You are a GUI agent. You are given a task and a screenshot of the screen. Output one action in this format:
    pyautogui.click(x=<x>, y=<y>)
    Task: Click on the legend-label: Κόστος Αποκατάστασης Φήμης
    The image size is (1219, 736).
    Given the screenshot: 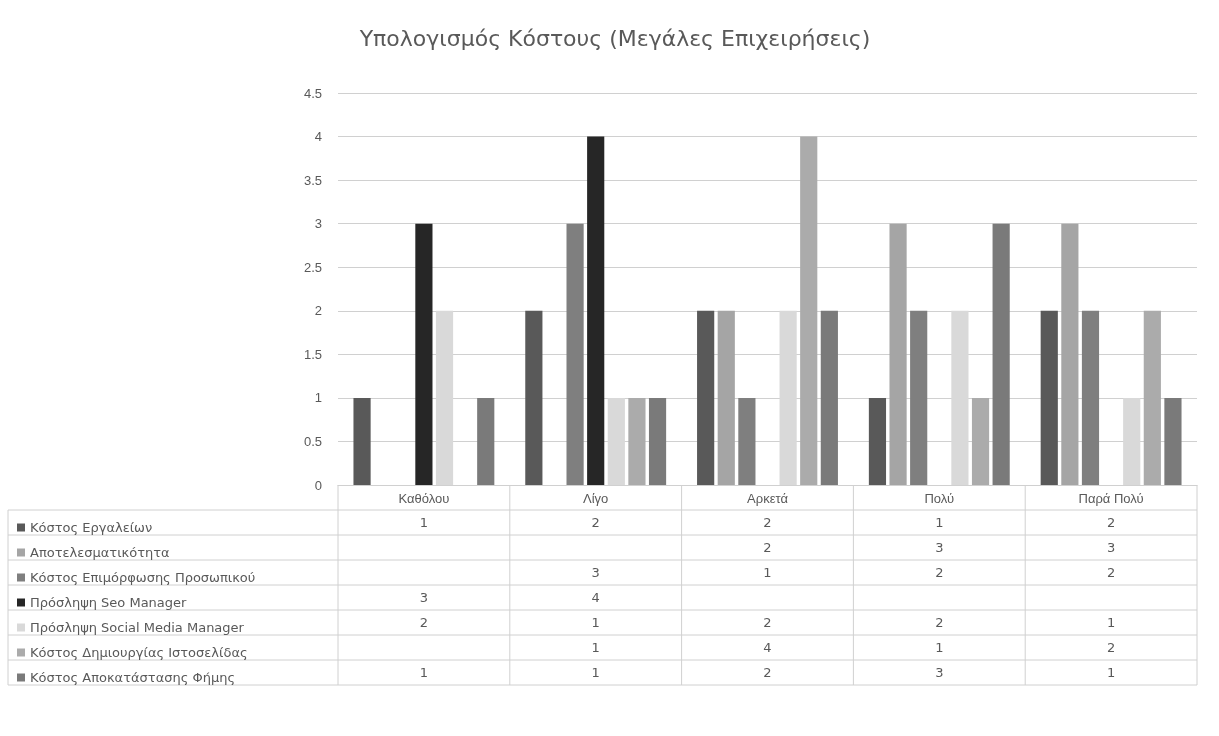 What is the action you would take?
    pyautogui.click(x=133, y=677)
    